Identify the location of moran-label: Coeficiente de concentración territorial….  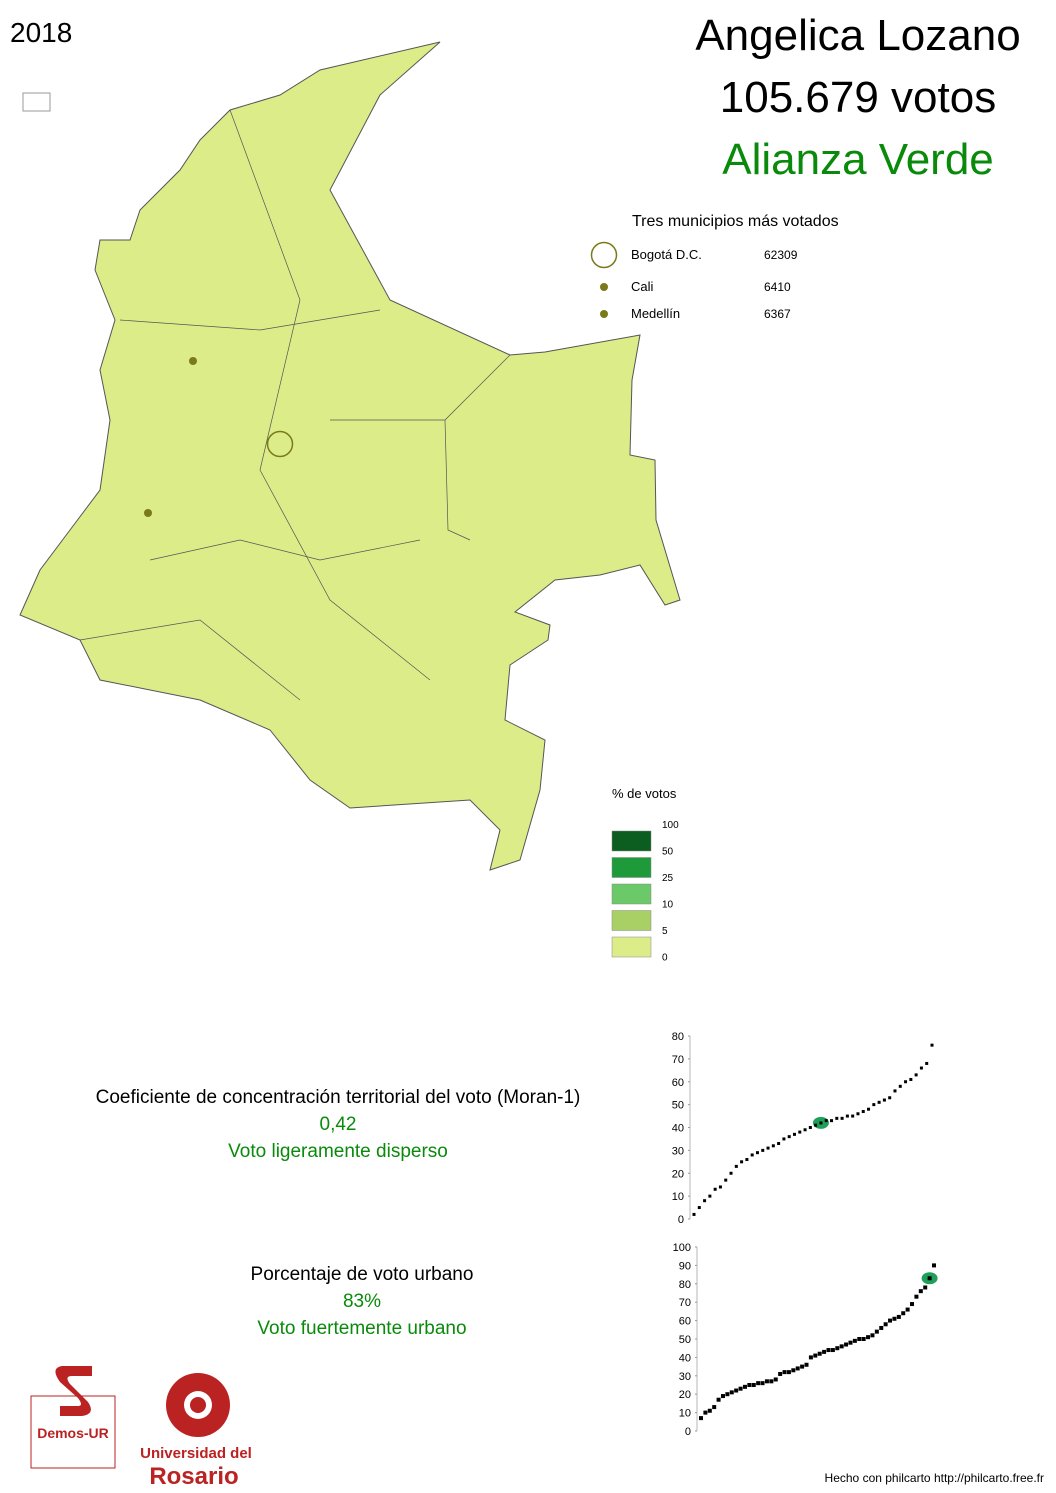
(338, 1097).